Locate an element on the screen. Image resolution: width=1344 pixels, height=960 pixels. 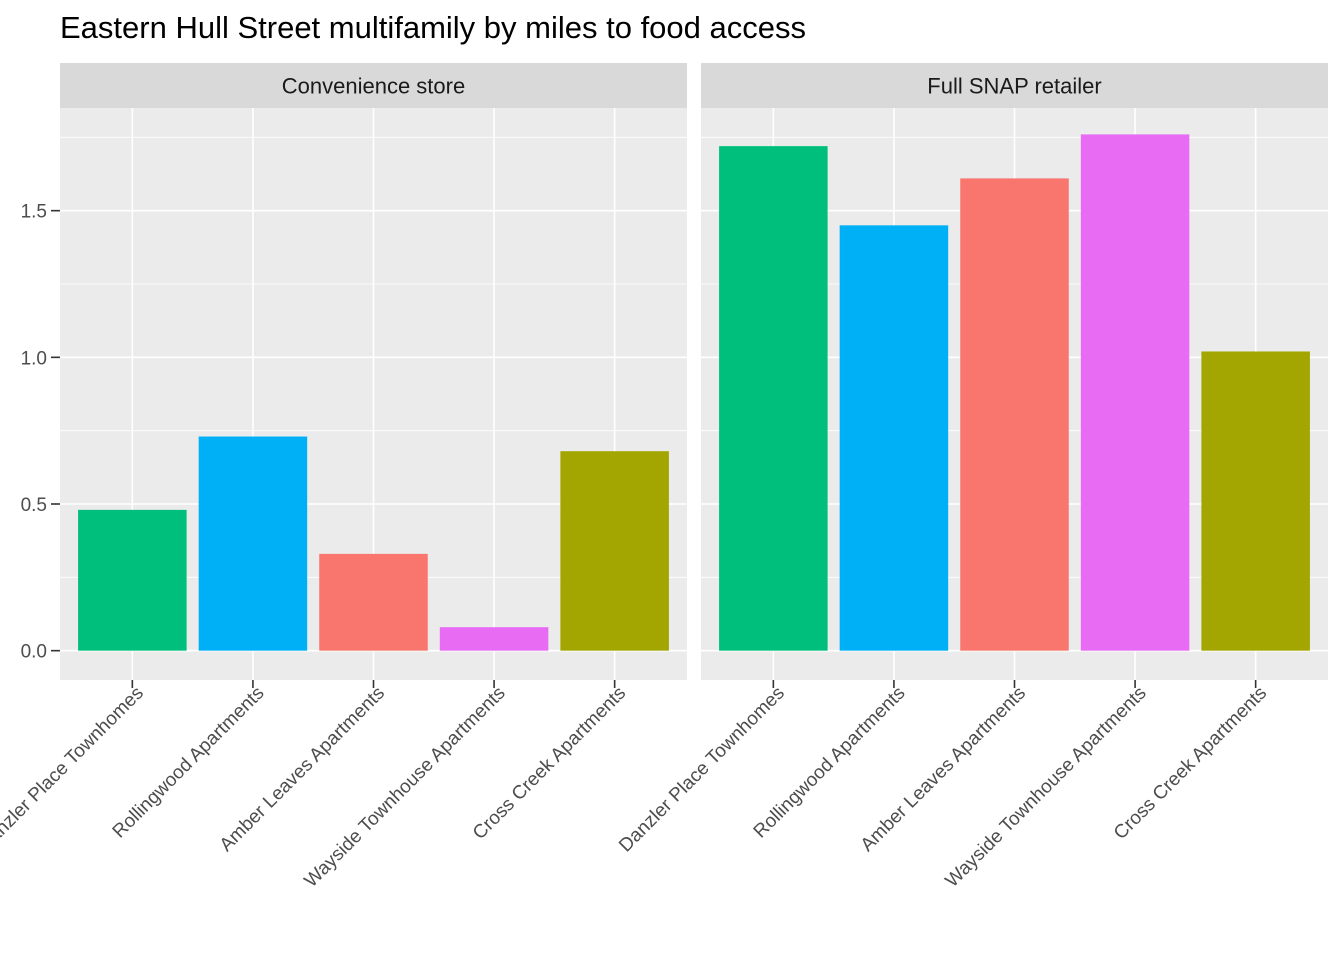
facet-strip-label: Convenience store is located at coordinates (373, 86).